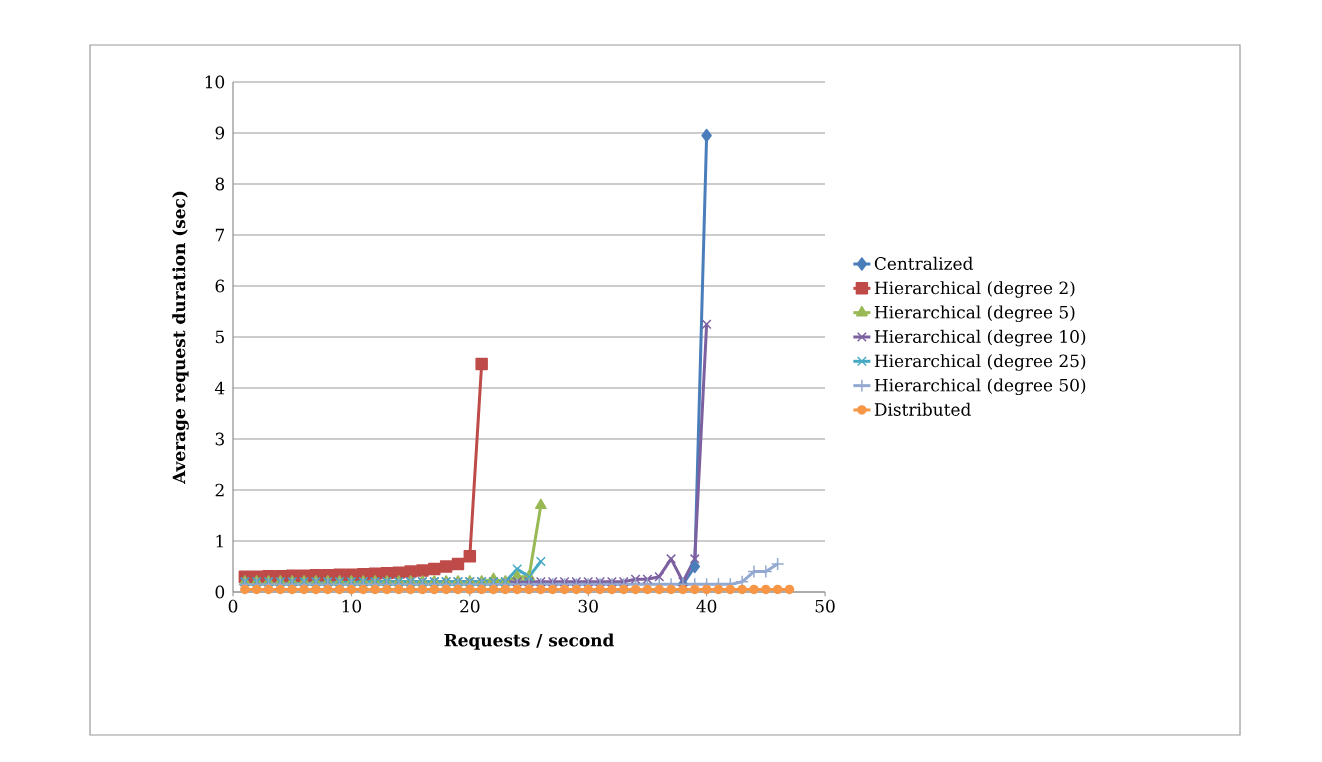 This screenshot has width=1322, height=762. Describe the element at coordinates (825, 606) in the screenshot. I see `x-tick-label: 50` at that location.